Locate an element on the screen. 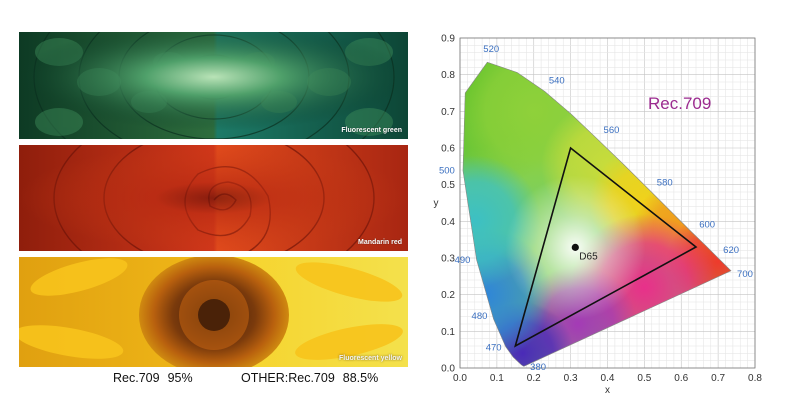 The height and width of the screenshot is (404, 790). x-tick-label: 0.6 is located at coordinates (681, 378).